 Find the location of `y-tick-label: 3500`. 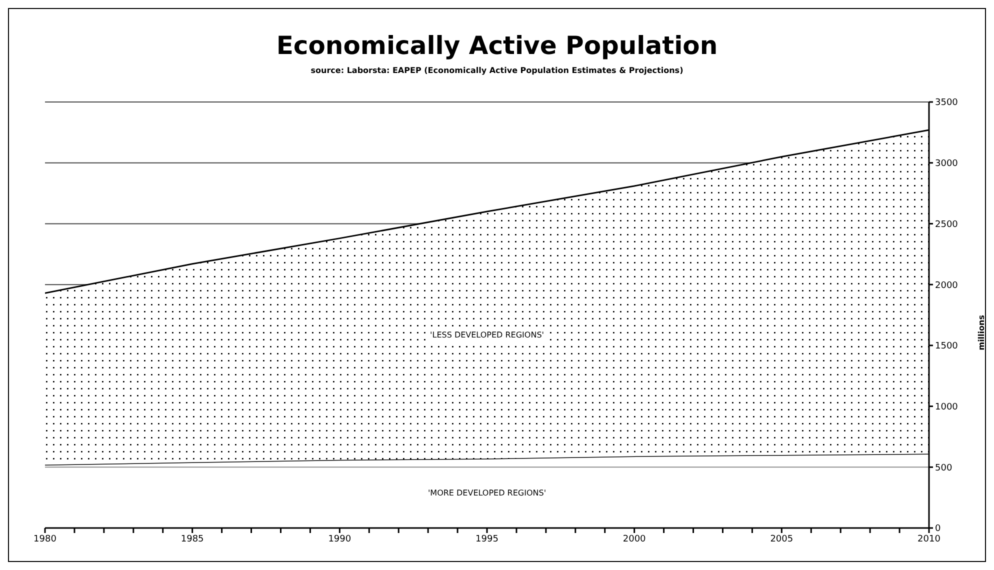

y-tick-label: 3500 is located at coordinates (946, 103).